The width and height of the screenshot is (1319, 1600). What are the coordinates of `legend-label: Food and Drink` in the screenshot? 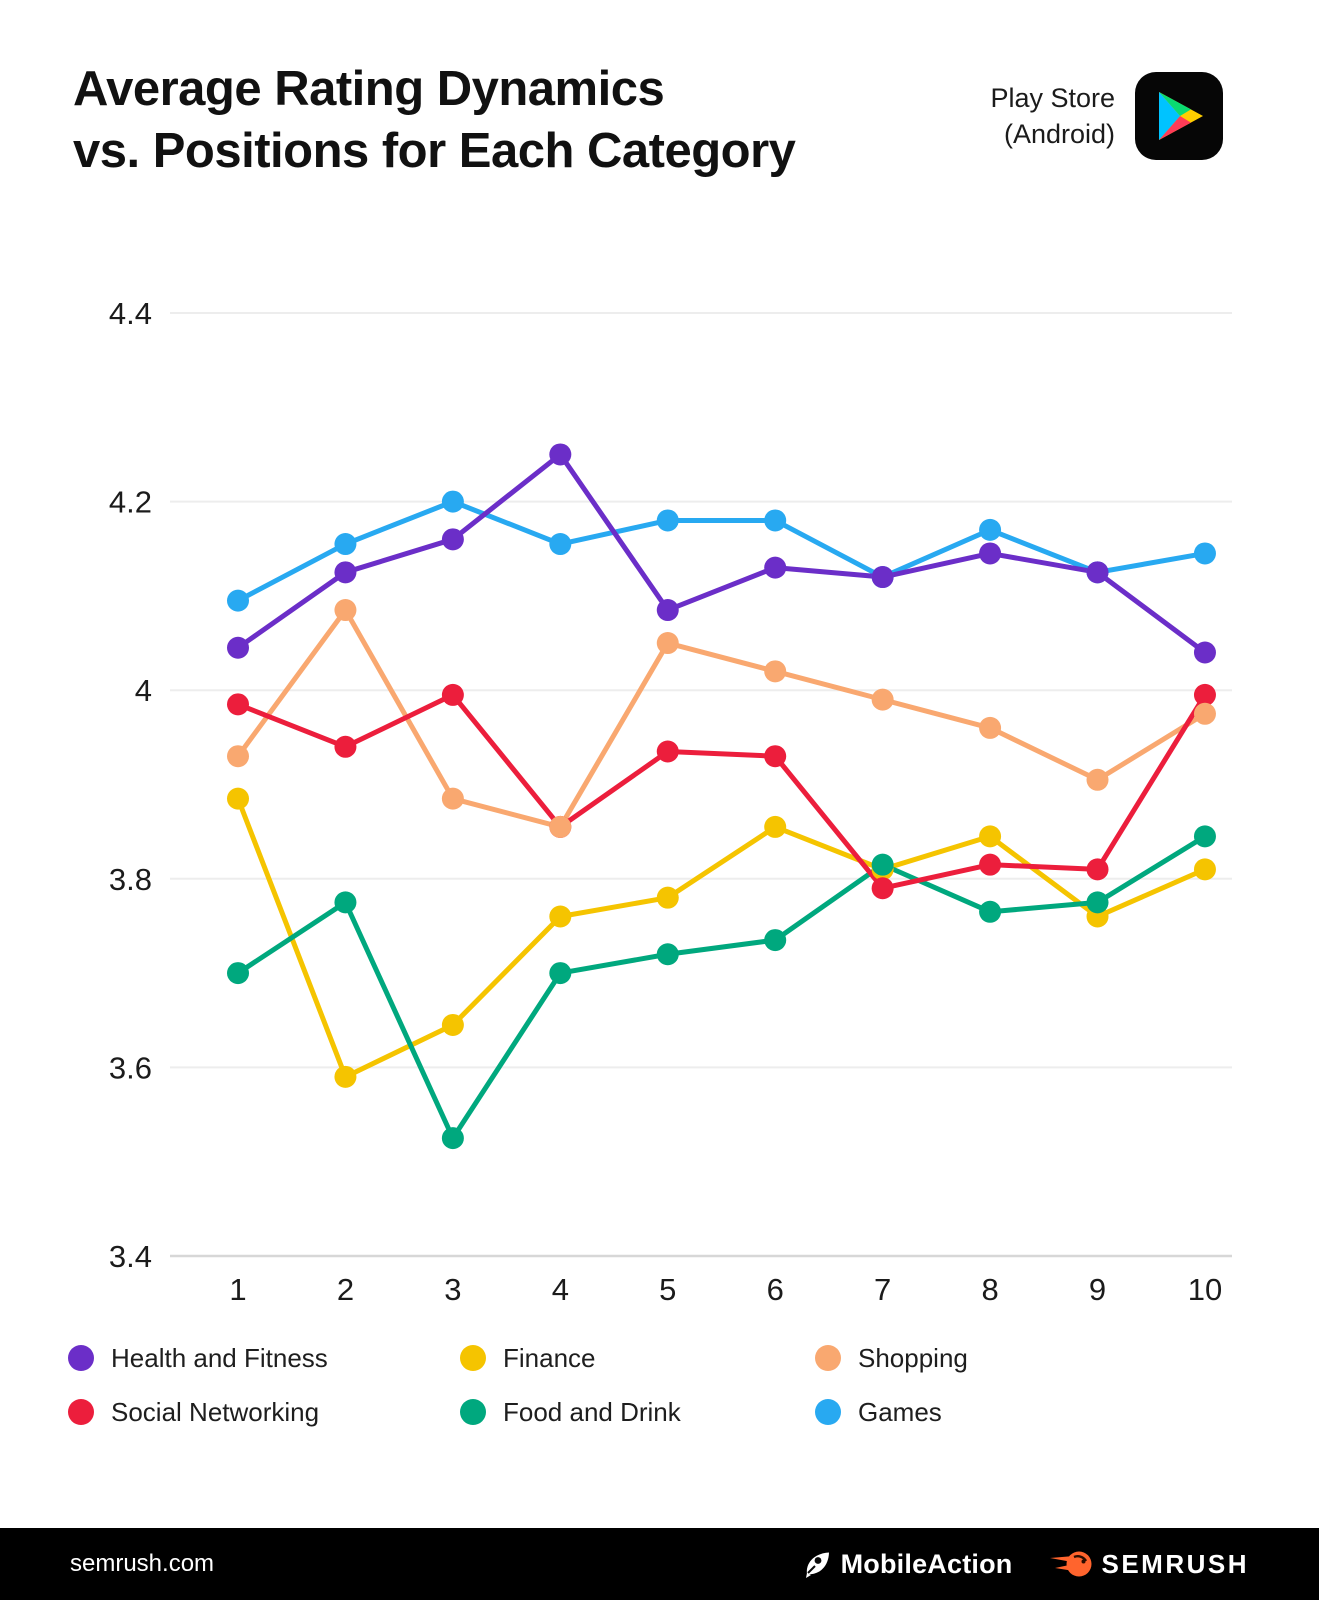 It's located at (592, 1411).